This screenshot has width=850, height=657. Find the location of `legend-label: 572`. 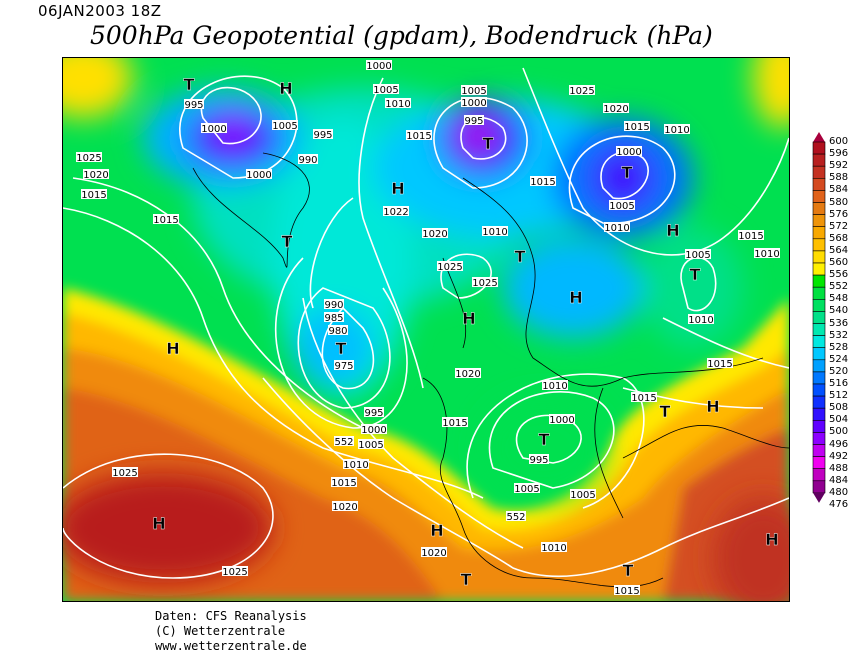

legend-label: 572 is located at coordinates (839, 226).